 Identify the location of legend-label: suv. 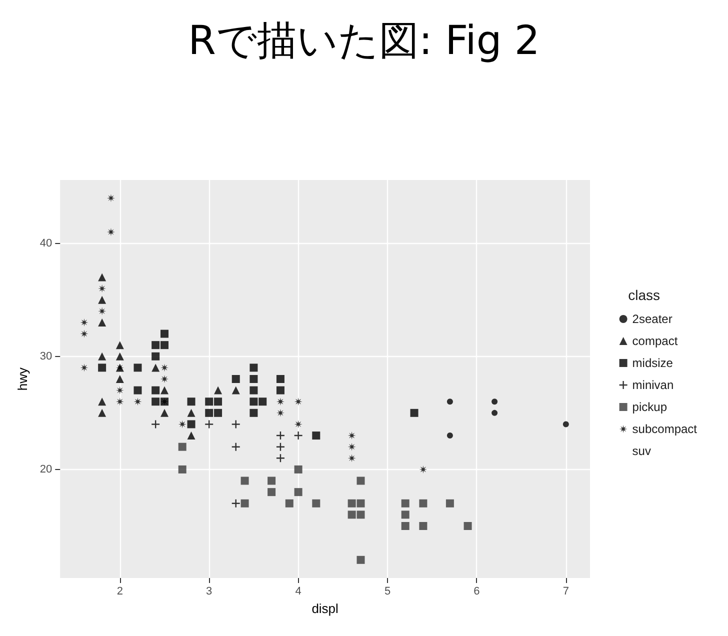
(641, 451).